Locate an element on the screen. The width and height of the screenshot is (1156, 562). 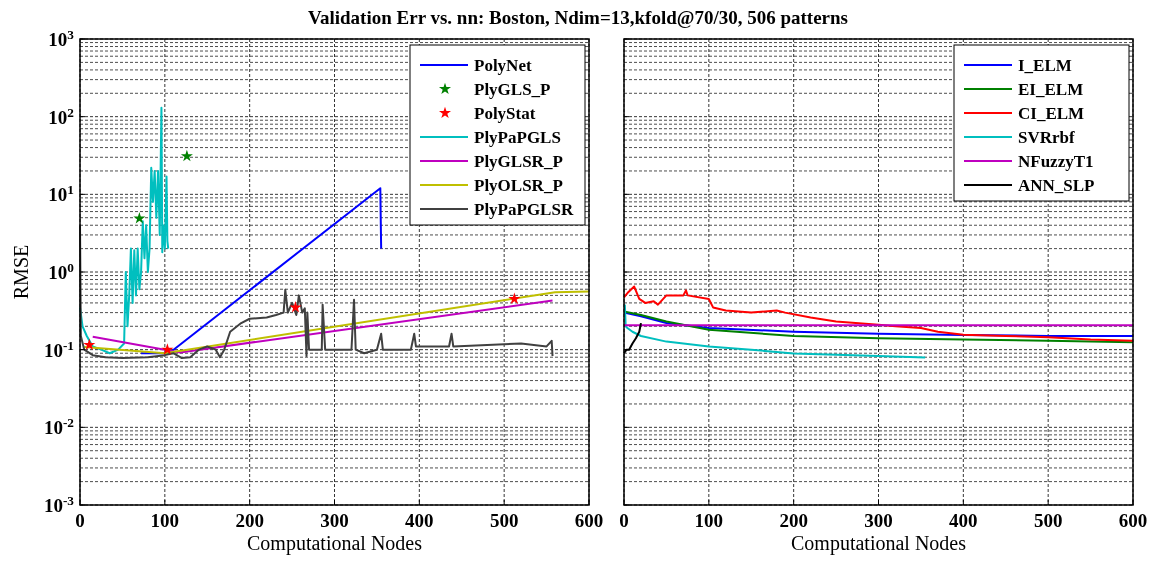
legend-label: ANN_SLP is located at coordinates (1056, 185).